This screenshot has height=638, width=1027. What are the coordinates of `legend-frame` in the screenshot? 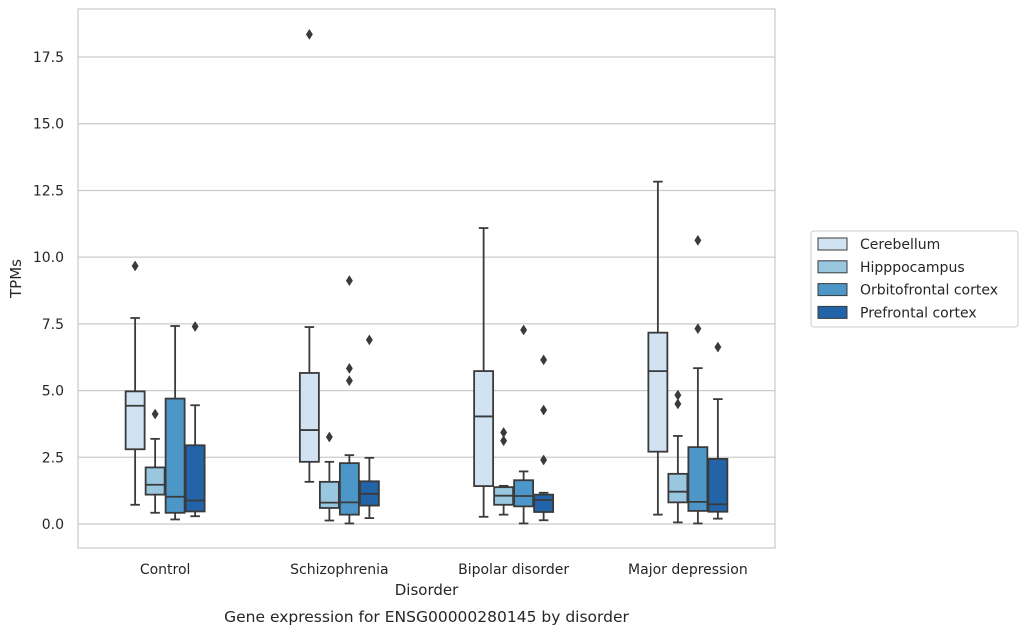 It's located at (914, 279).